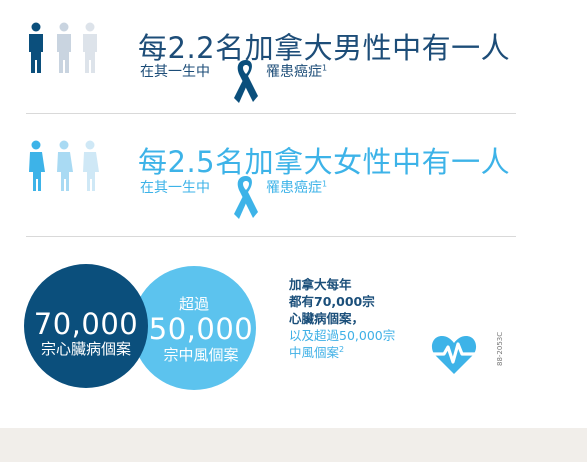 The image size is (587, 462). Describe the element at coordinates (246, 197) in the screenshot. I see `light-ribbon-icon` at that location.